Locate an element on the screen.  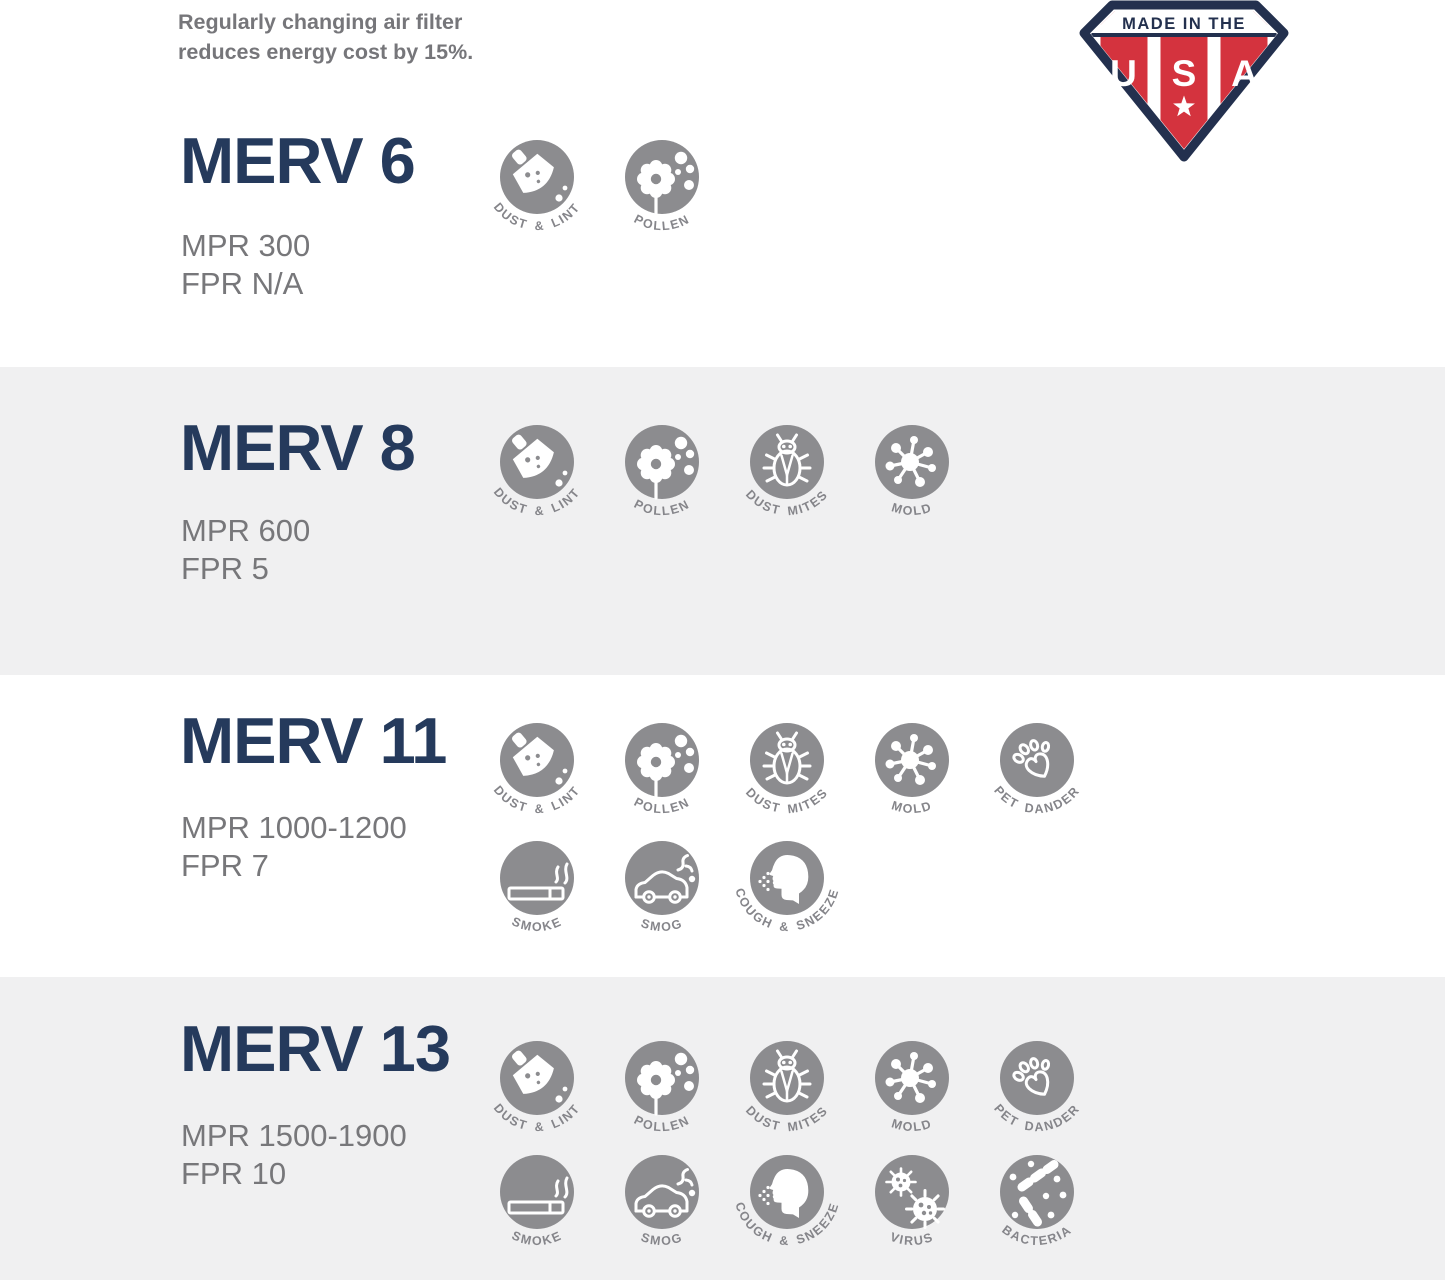
merv-13-fpr: FPR 10 is located at coordinates (234, 1173).